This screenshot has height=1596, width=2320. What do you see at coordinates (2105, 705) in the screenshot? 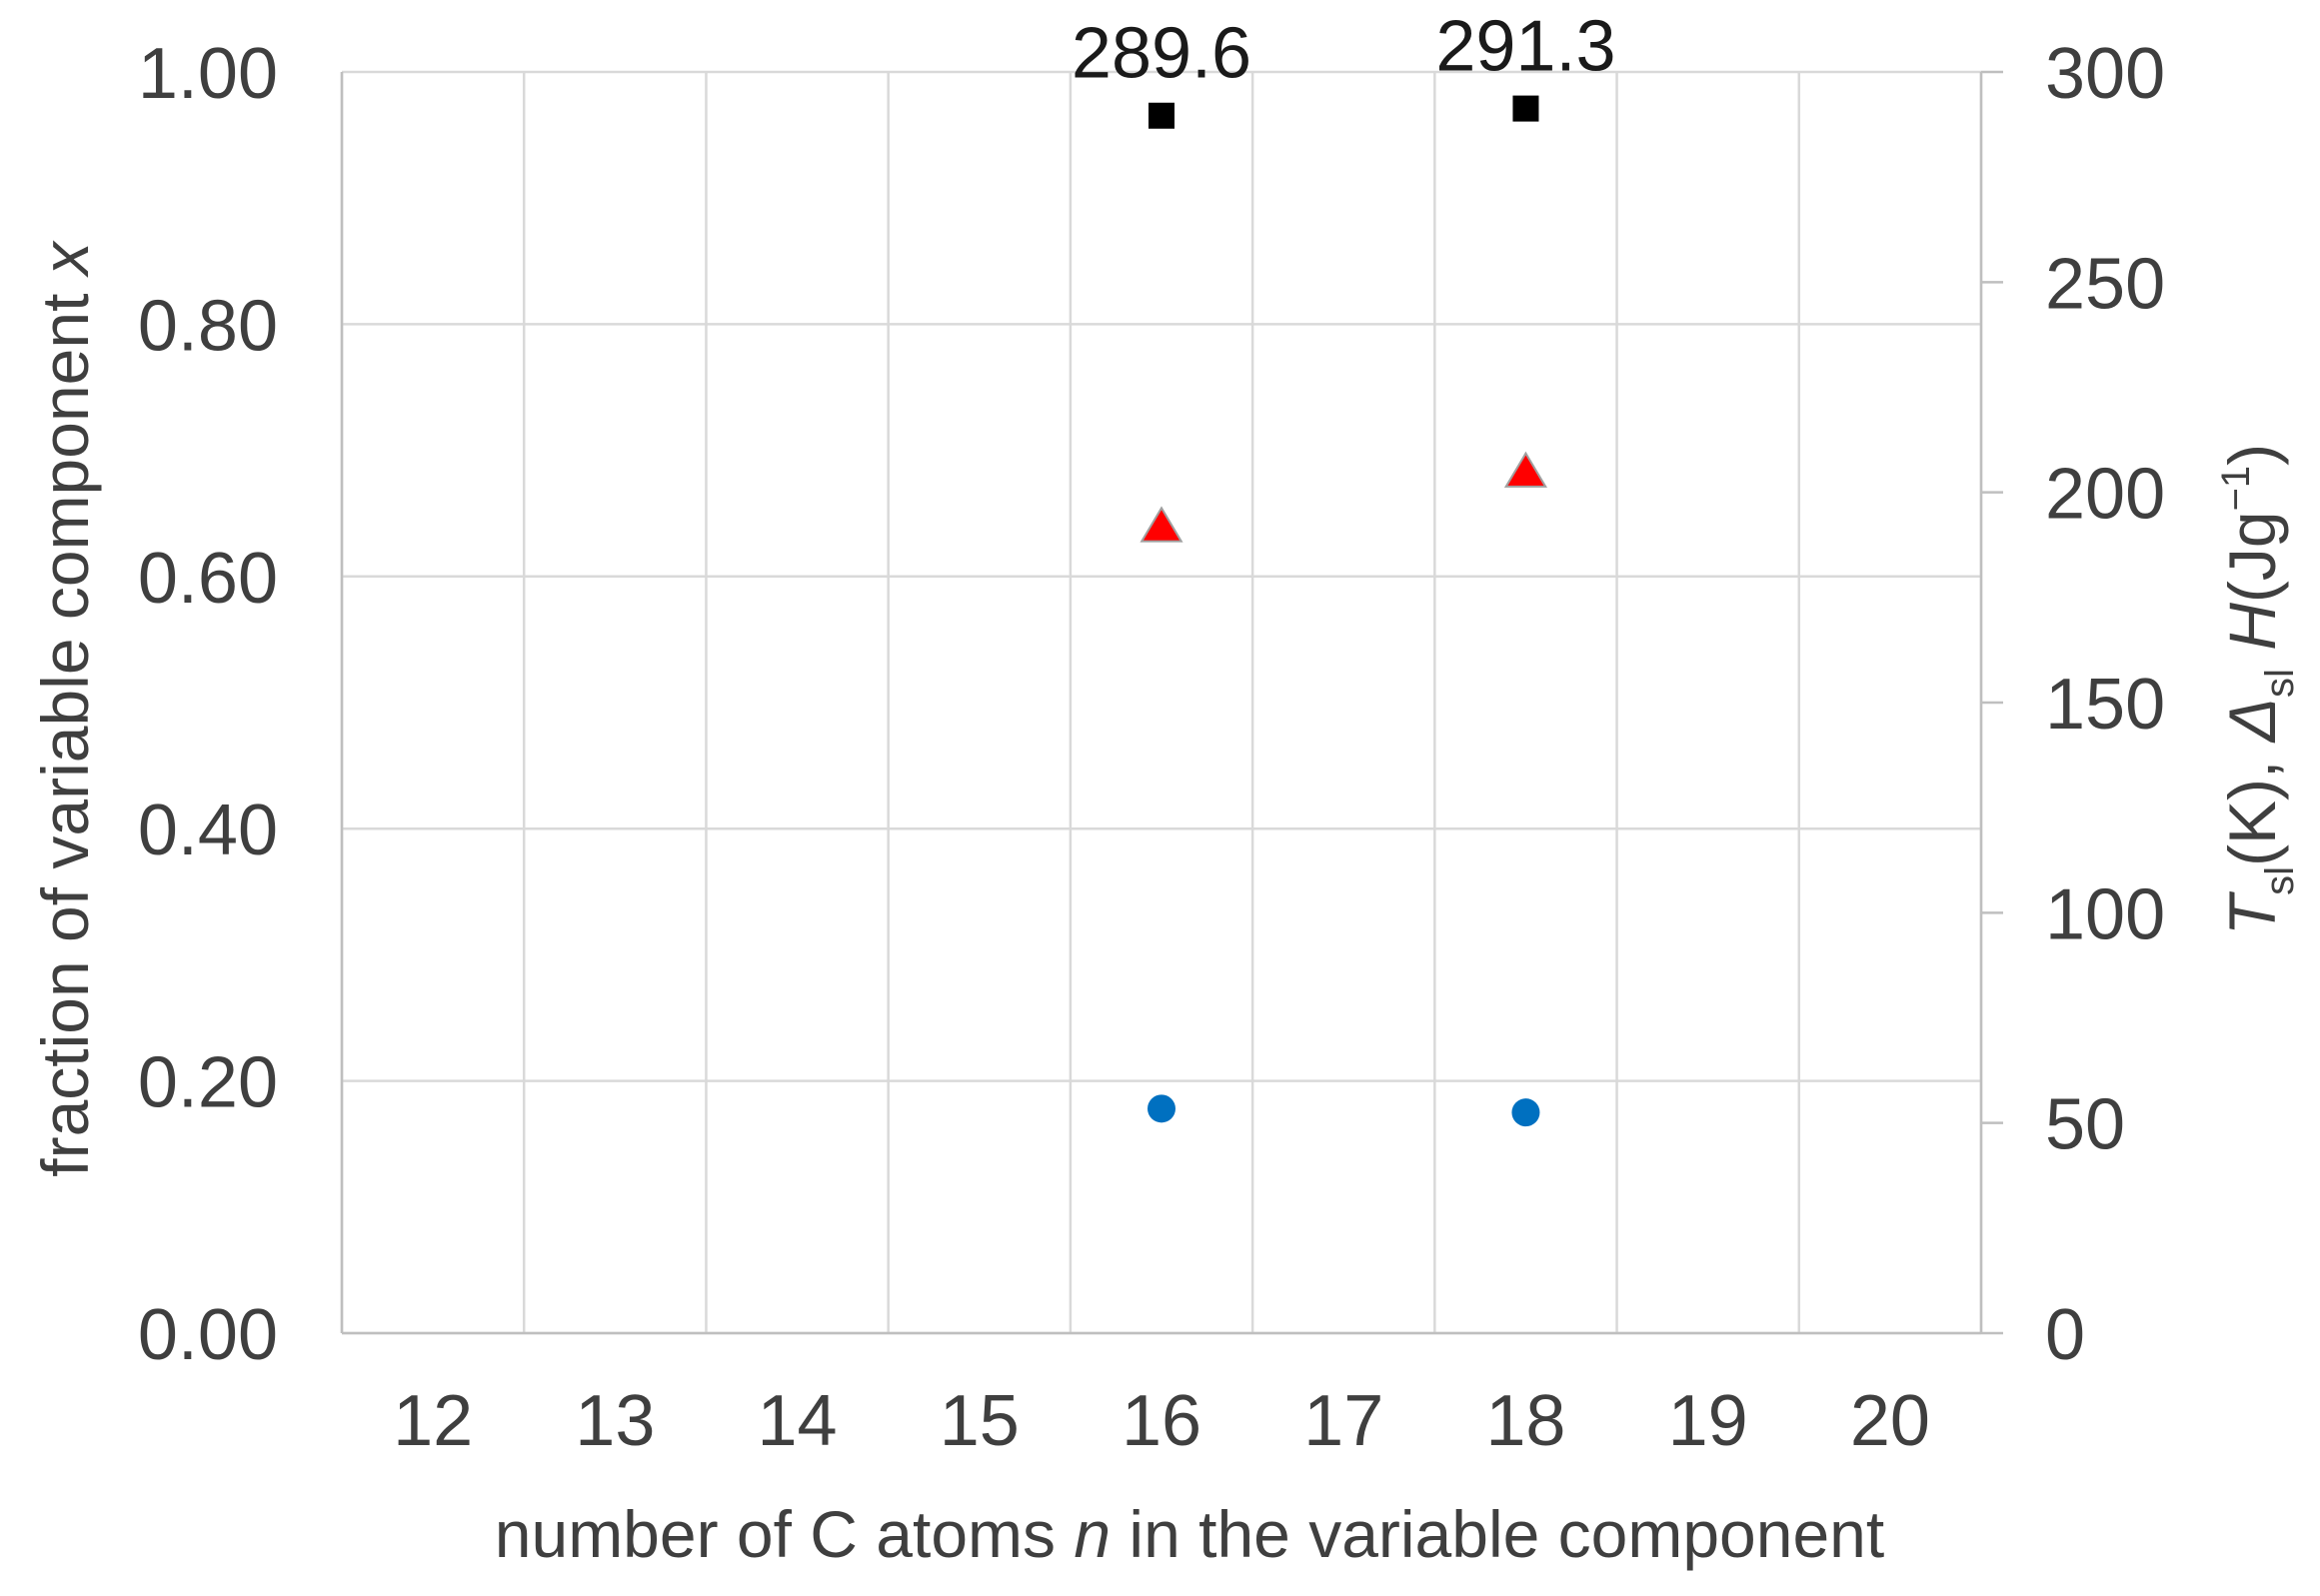
I see `right-y-tick-label: 150` at bounding box center [2105, 705].